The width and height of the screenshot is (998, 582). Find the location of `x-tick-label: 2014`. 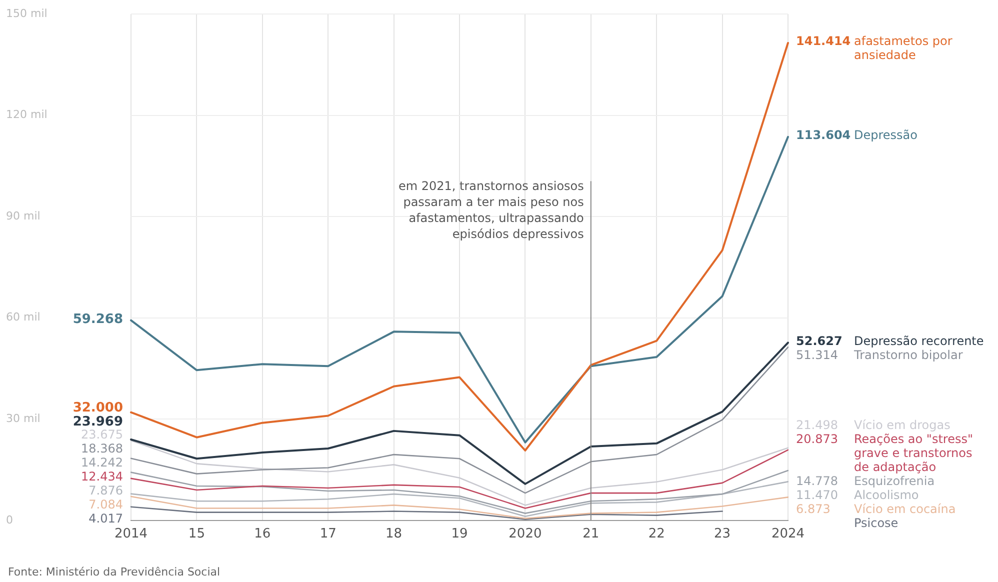

x-tick-label: 2014 is located at coordinates (131, 534).